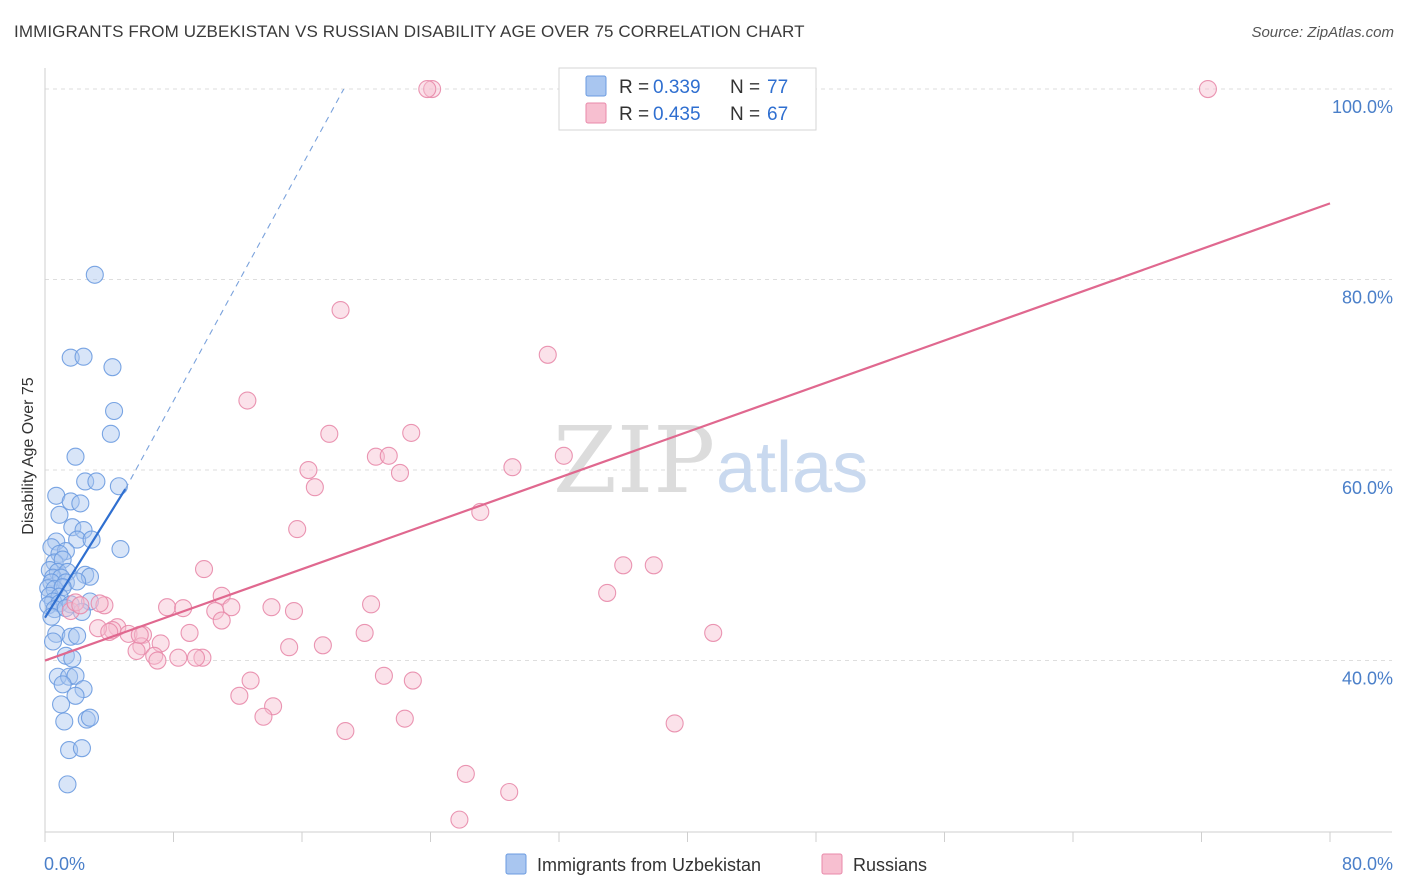 This screenshot has height=892, width=1406. I want to click on x-tick-label-0: 0.0%, so click(64, 864).